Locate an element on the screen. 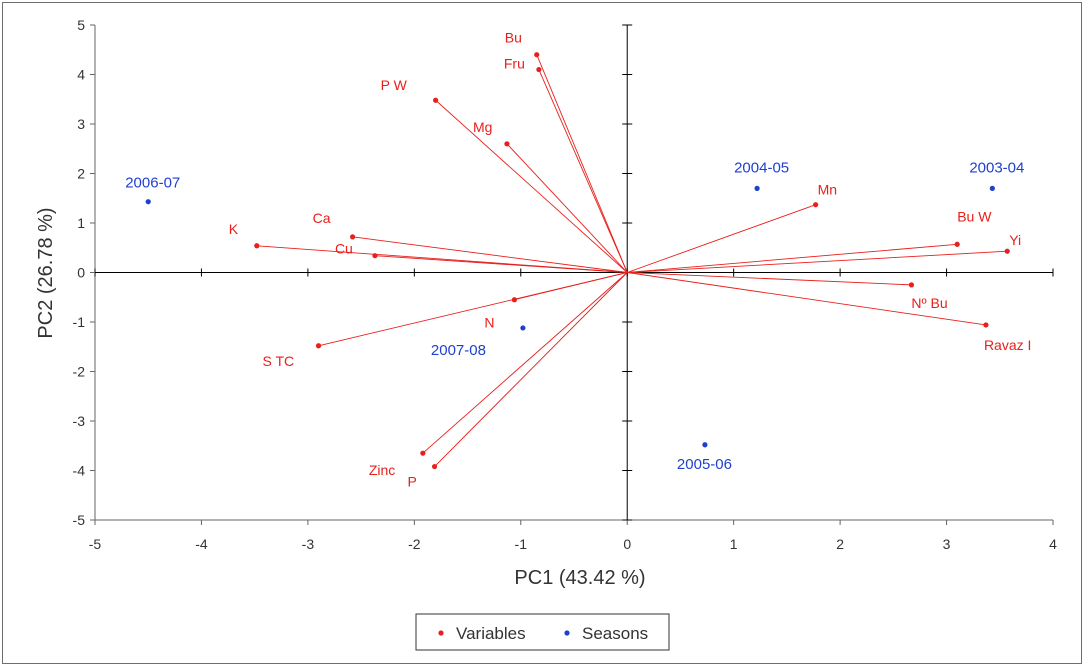 The image size is (1088, 671). x-tick-label: 1 is located at coordinates (734, 544).